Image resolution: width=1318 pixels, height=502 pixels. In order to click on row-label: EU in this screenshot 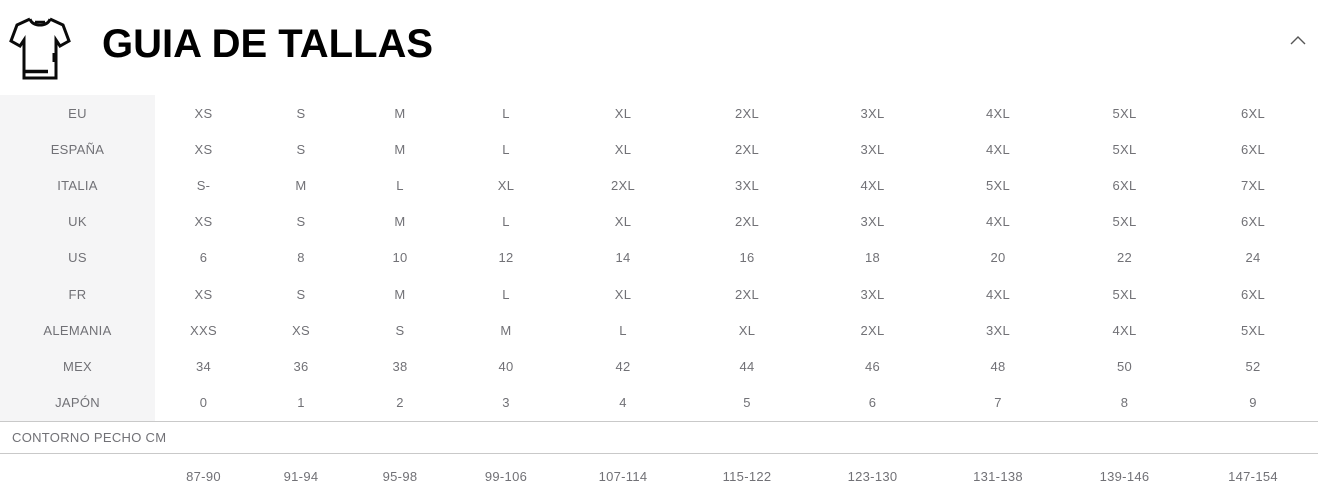, I will do `click(77, 113)`.